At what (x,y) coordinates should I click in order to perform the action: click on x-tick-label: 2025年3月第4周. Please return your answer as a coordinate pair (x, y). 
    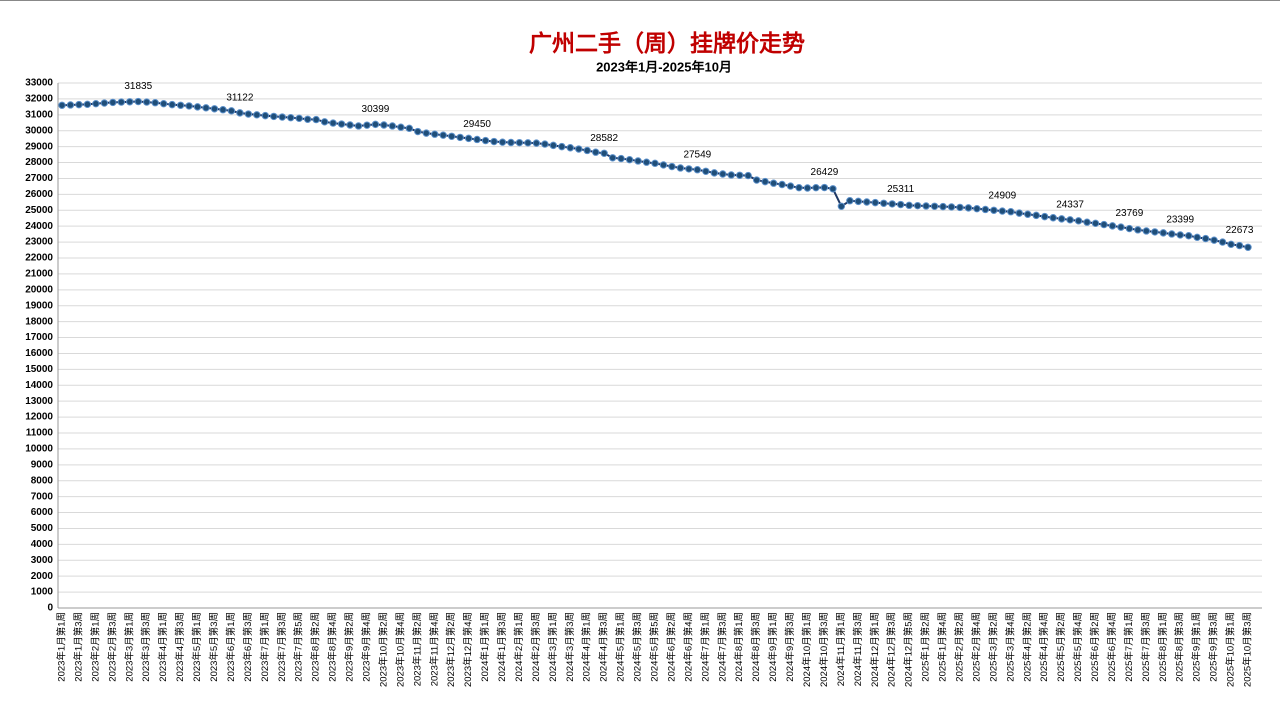
    Looking at the image, I should click on (1010, 647).